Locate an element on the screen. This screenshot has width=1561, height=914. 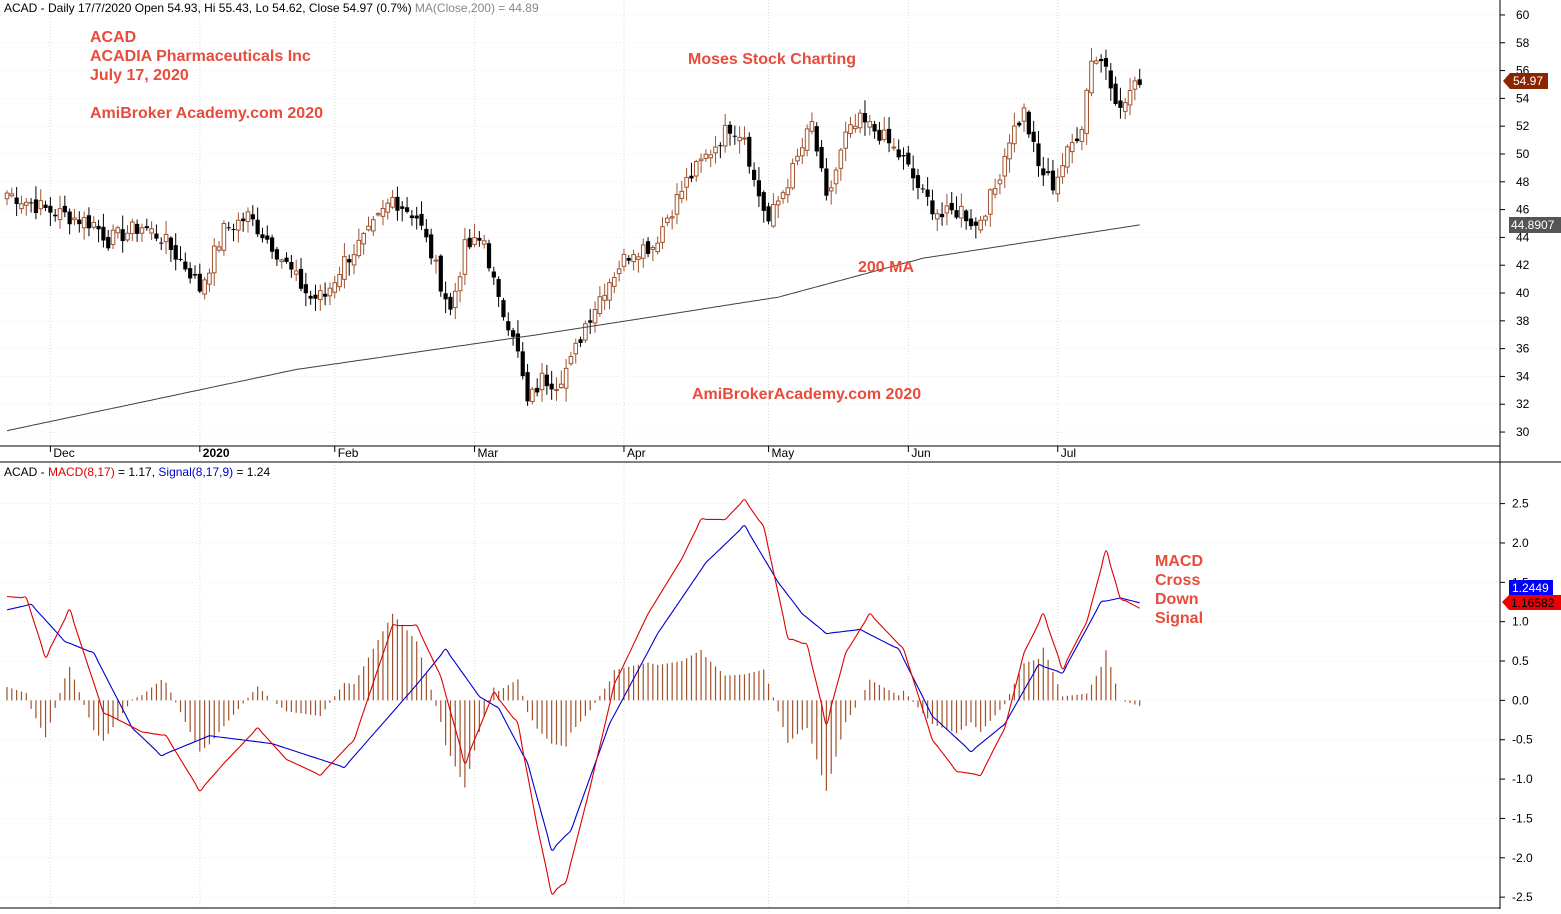
price-y-tick-label: 54 is located at coordinates (1523, 98).